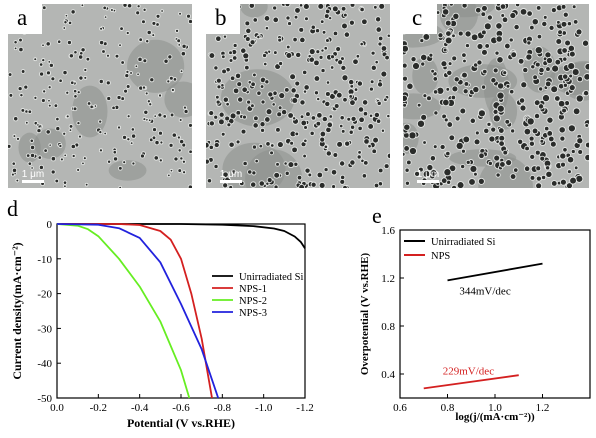 The width and height of the screenshot is (596, 438). I want to click on chart-e-slope-annotation-1: 229mV/dec, so click(468, 372).